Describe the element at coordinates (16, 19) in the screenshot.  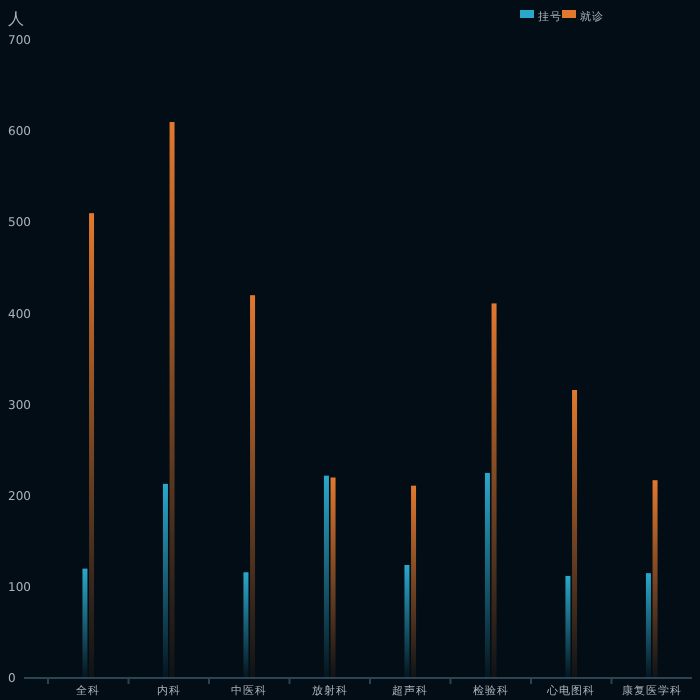
I see `y-axis-title: 人` at that location.